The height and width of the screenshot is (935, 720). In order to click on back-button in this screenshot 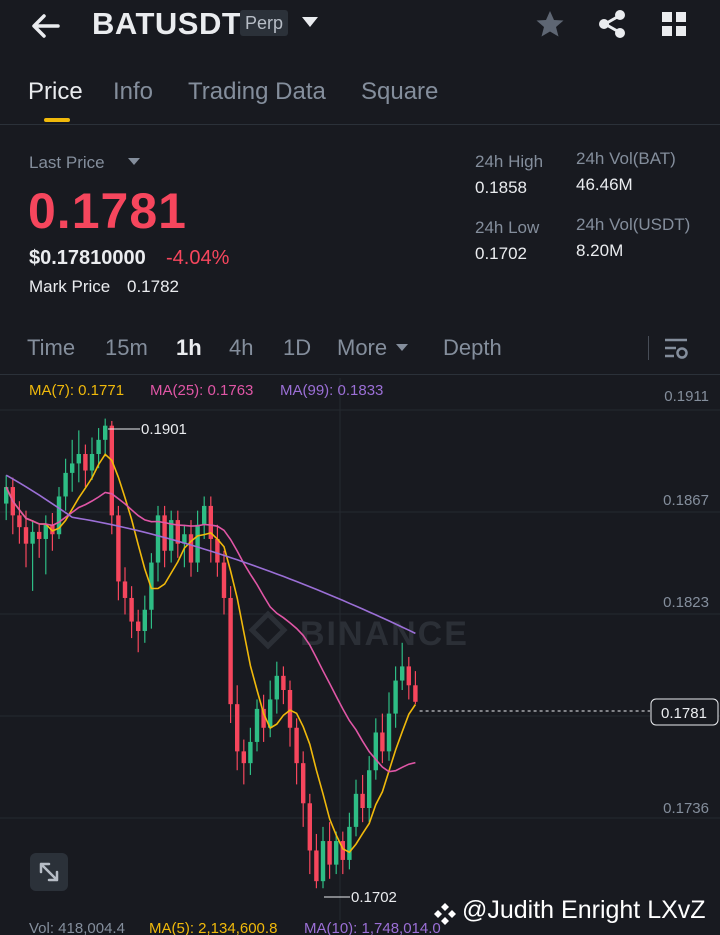, I will do `click(46, 26)`.